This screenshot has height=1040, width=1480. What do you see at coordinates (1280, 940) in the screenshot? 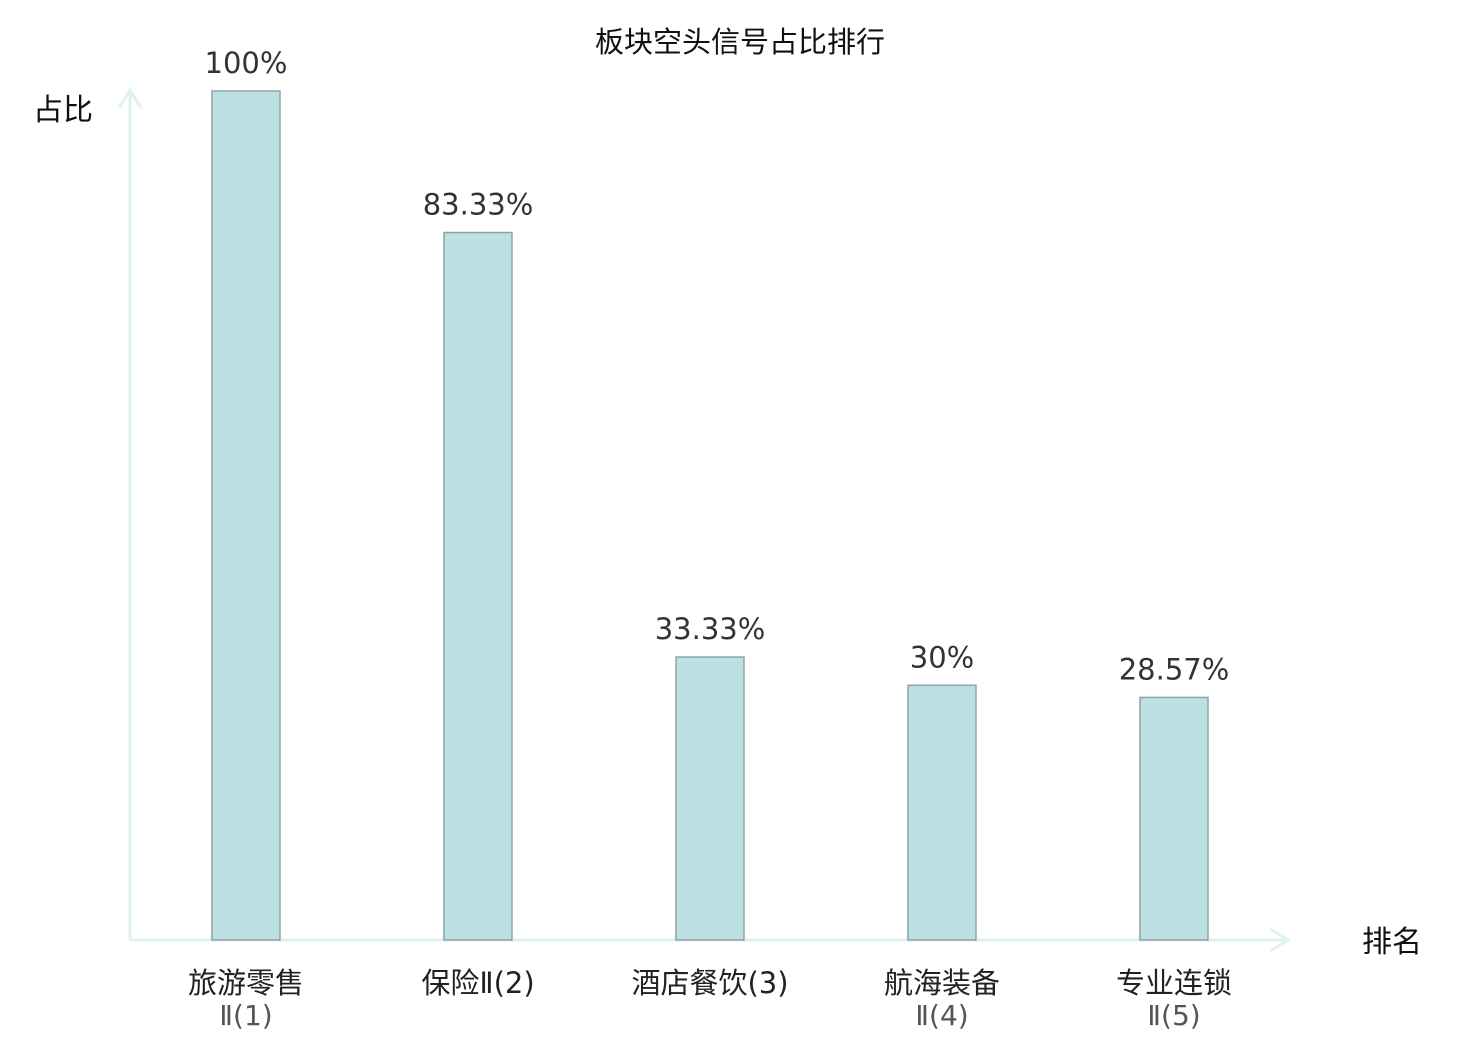
I see `x-axis-arrow` at bounding box center [1280, 940].